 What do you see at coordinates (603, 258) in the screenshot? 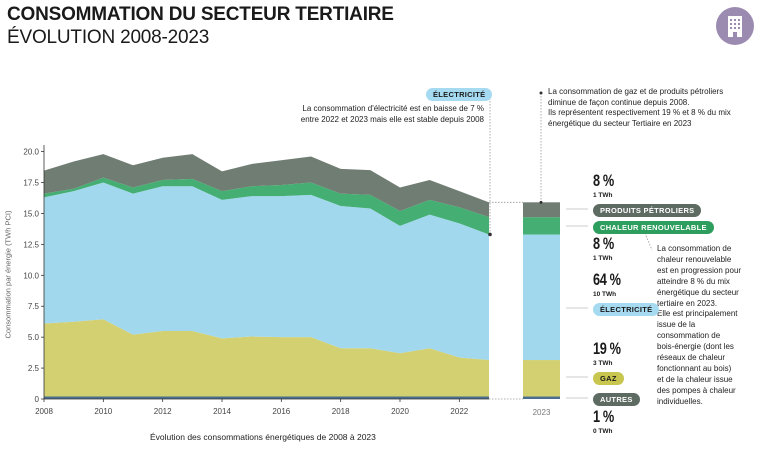
I see `twh-chaleur-renouvelable: 1 TWh` at bounding box center [603, 258].